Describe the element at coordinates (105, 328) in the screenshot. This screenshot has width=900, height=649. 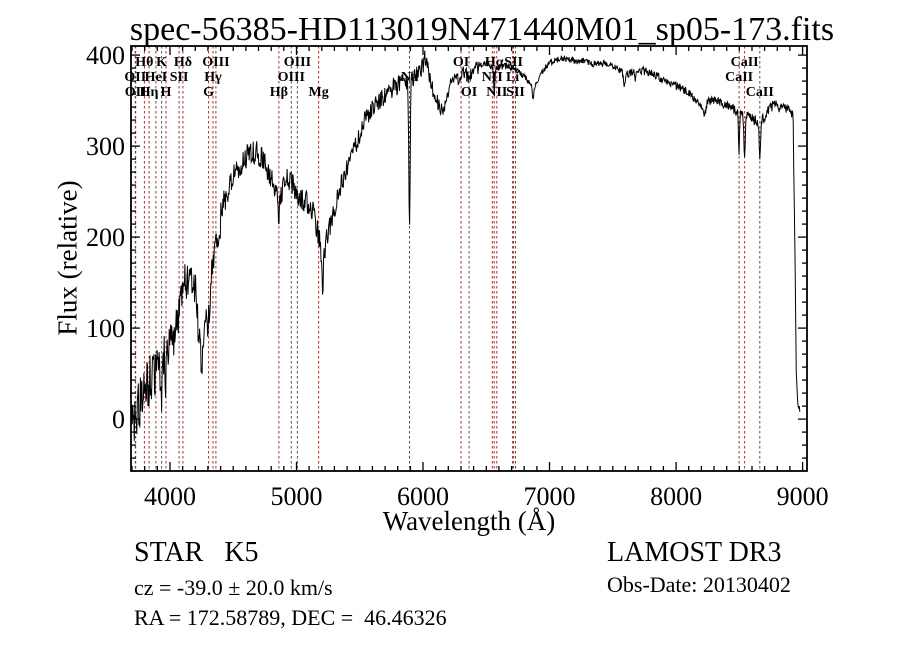
I see `y-tick-label: 100` at that location.